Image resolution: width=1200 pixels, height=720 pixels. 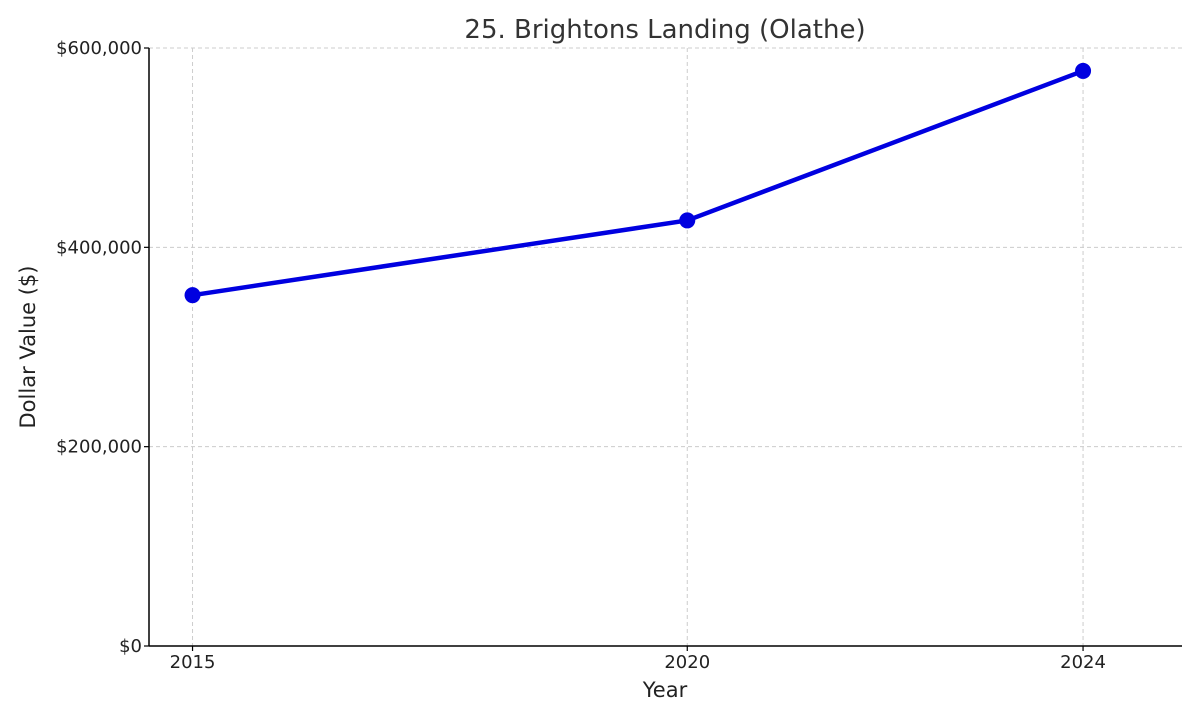 What do you see at coordinates (99, 48) in the screenshot?
I see `y-tick-label-3: $600,000` at bounding box center [99, 48].